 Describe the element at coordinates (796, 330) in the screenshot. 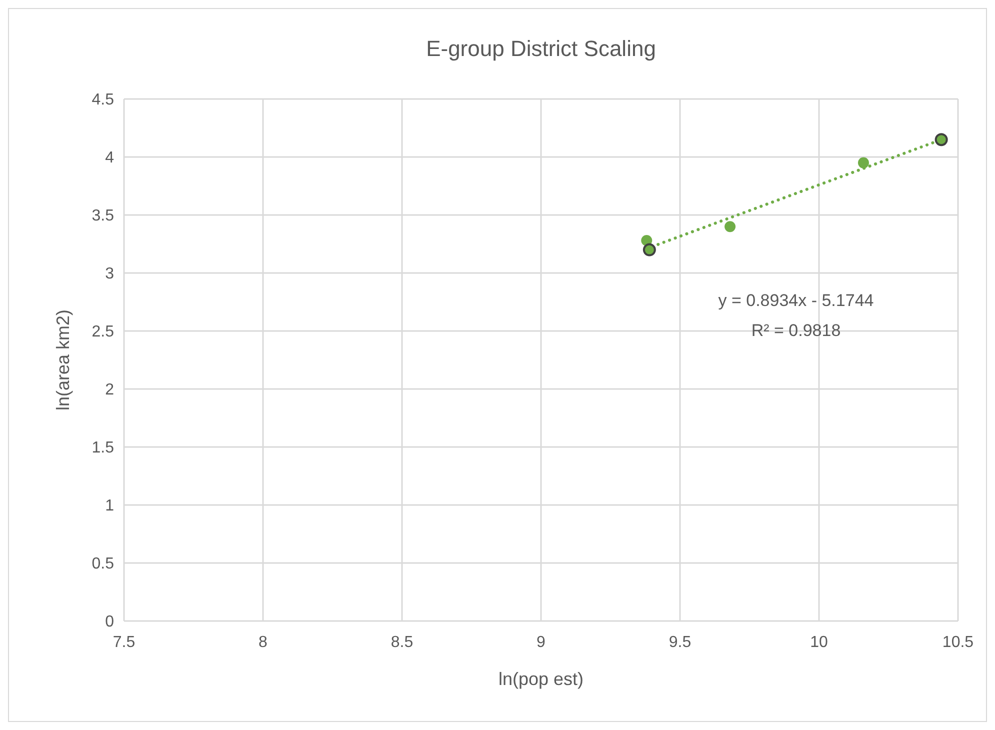

I see `annotation: R² = 0.9818` at that location.